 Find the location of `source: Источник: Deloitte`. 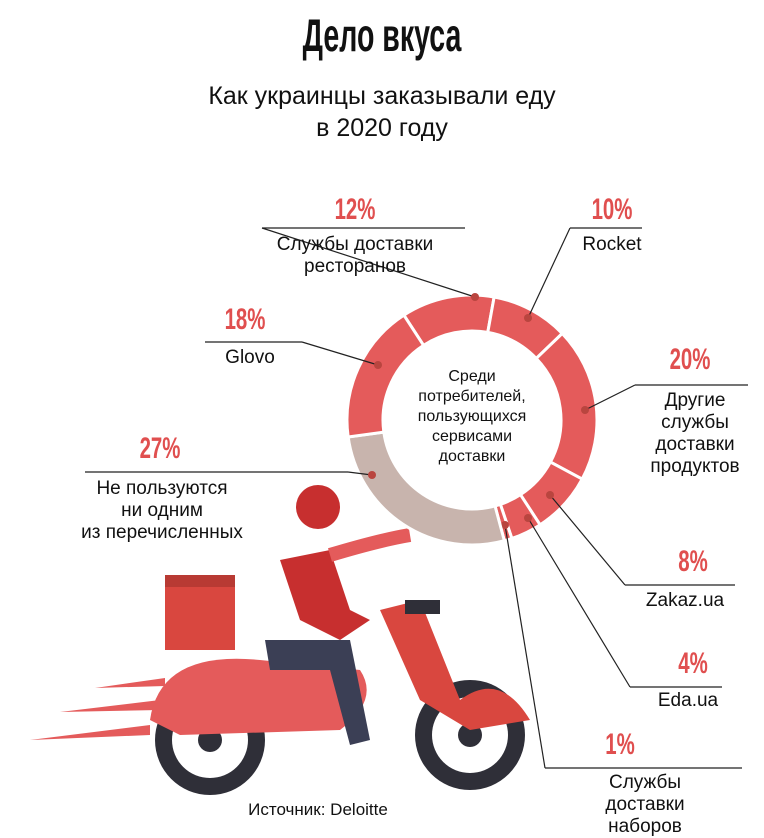

source: Источник: Deloitte is located at coordinates (318, 809).